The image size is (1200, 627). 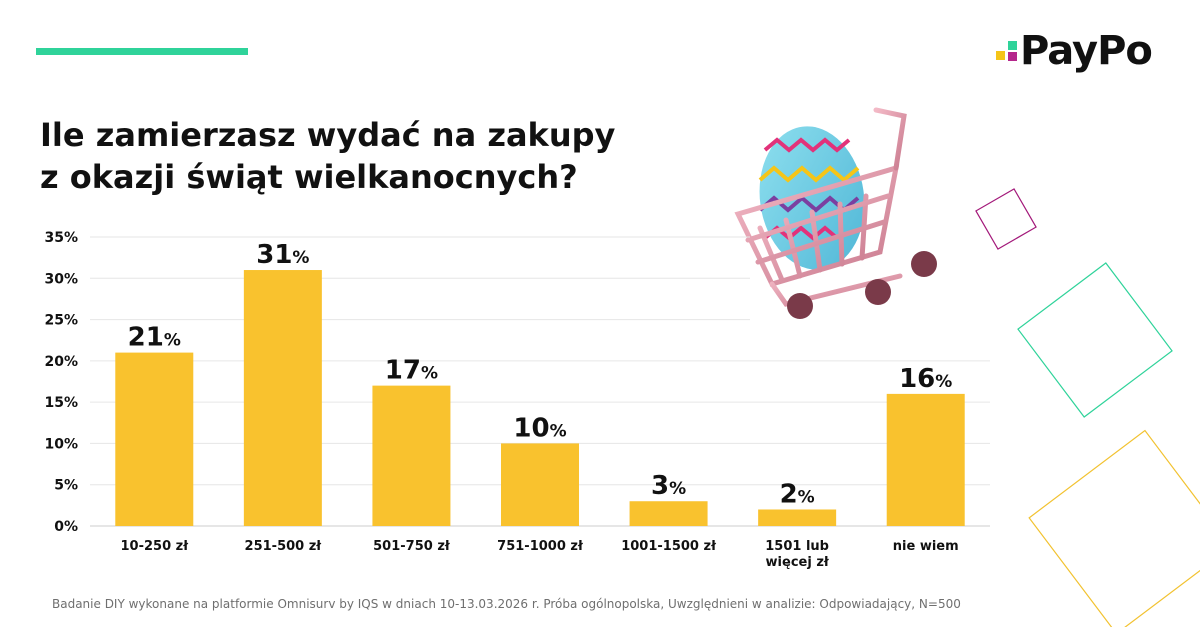 What do you see at coordinates (669, 546) in the screenshot?
I see `x-category-label: 1001-1500 zł` at bounding box center [669, 546].